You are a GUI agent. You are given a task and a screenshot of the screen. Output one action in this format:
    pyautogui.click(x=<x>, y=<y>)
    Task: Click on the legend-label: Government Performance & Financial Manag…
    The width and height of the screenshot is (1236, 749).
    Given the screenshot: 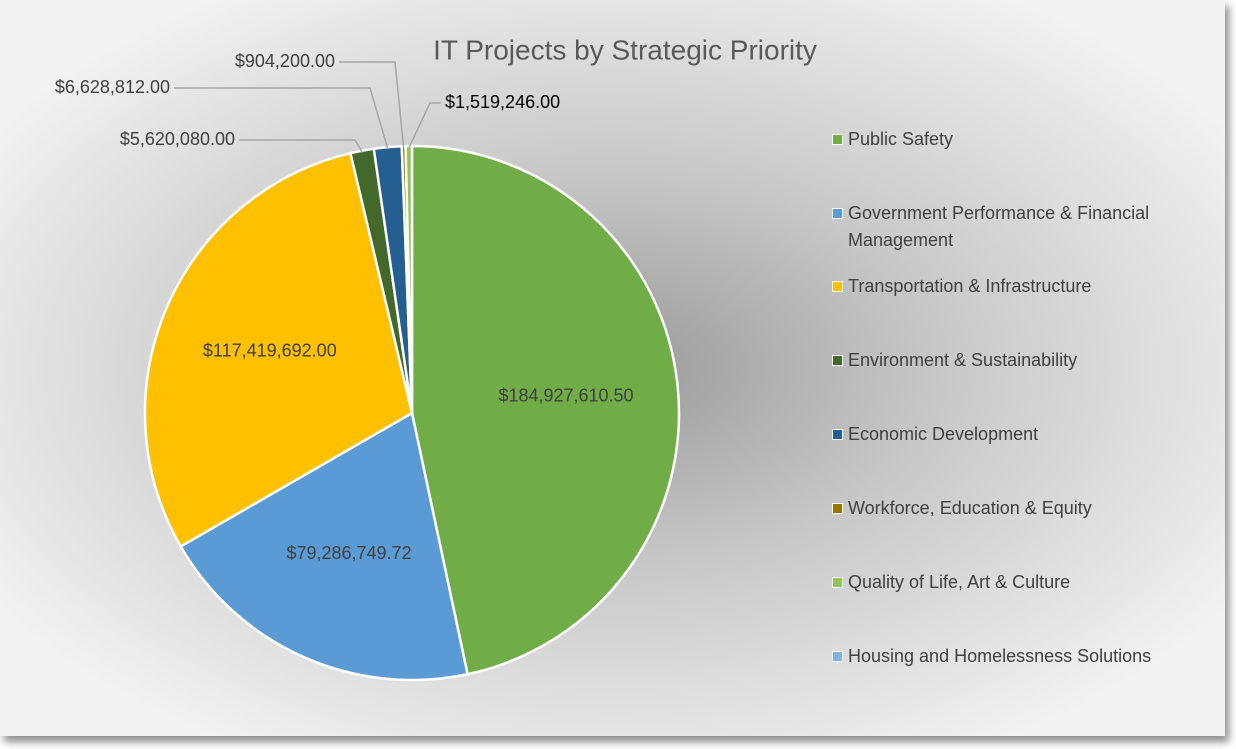 What is the action you would take?
    pyautogui.click(x=999, y=226)
    